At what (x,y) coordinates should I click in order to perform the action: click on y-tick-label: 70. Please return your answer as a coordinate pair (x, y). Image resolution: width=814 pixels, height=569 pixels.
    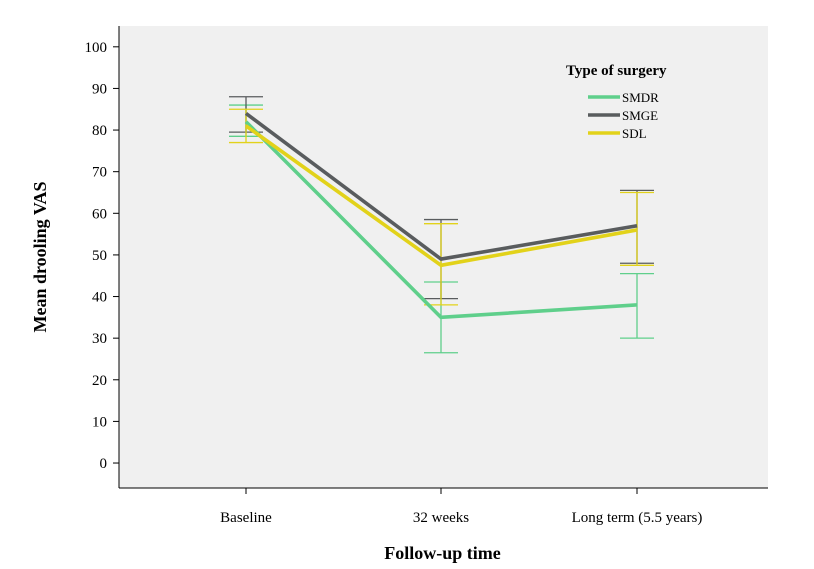
    Looking at the image, I should click on (99, 173).